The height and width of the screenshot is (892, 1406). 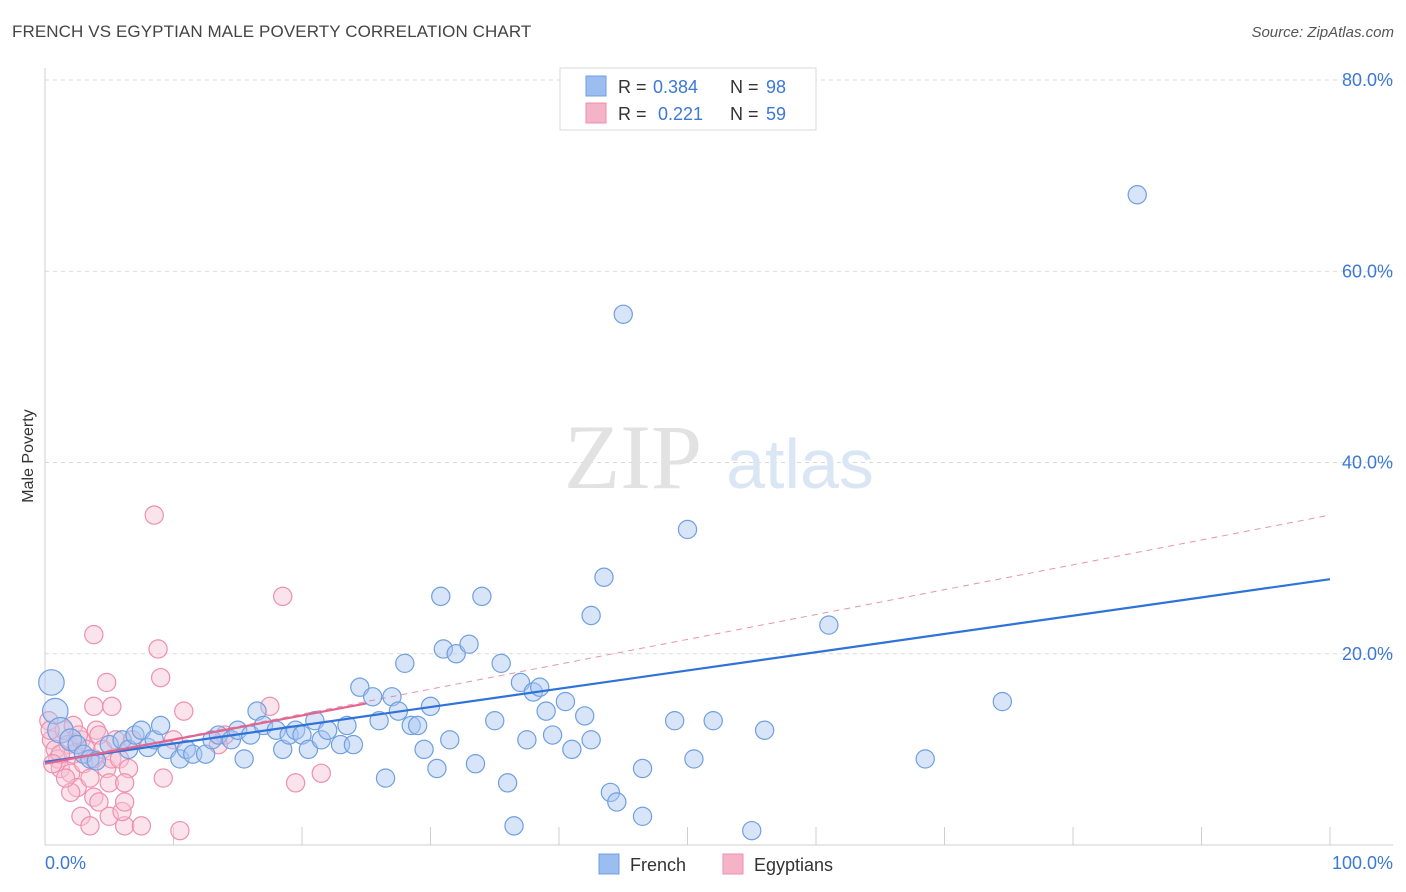 I want to click on legend-bottom-label-french: French, so click(x=658, y=865).